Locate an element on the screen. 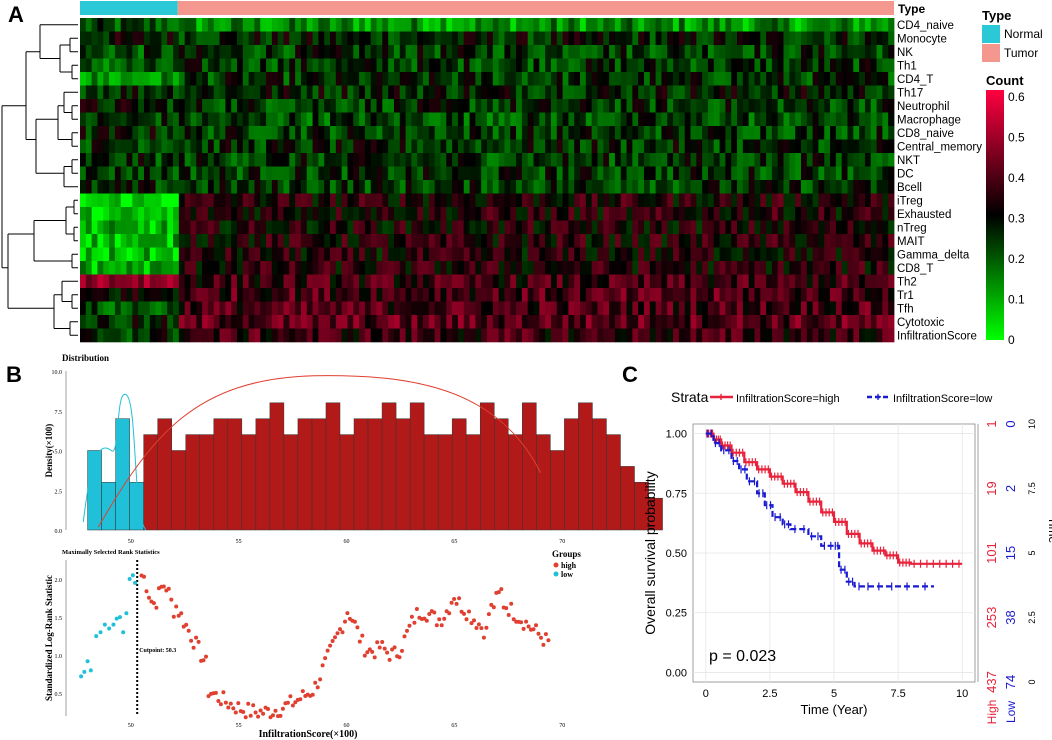 The image size is (1052, 740). high-histogram-bar is located at coordinates (347, 482).